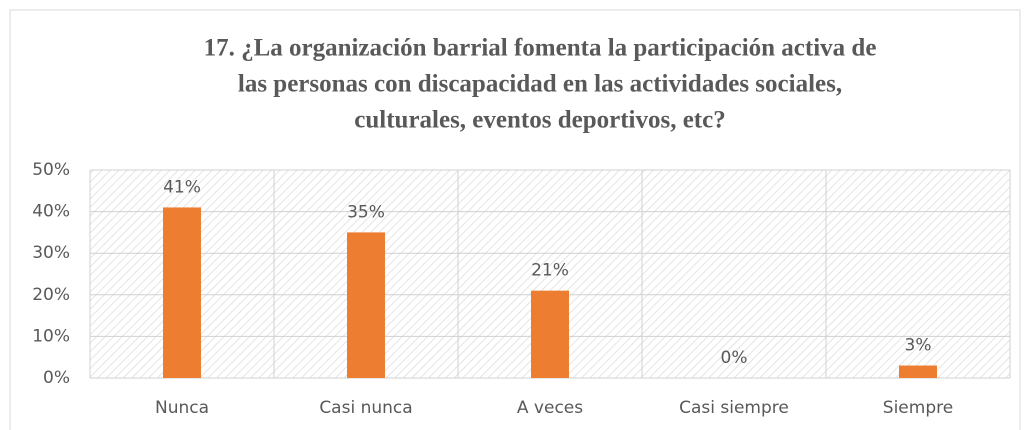 This screenshot has height=430, width=1024. I want to click on y-tick-label: 20%, so click(51, 295).